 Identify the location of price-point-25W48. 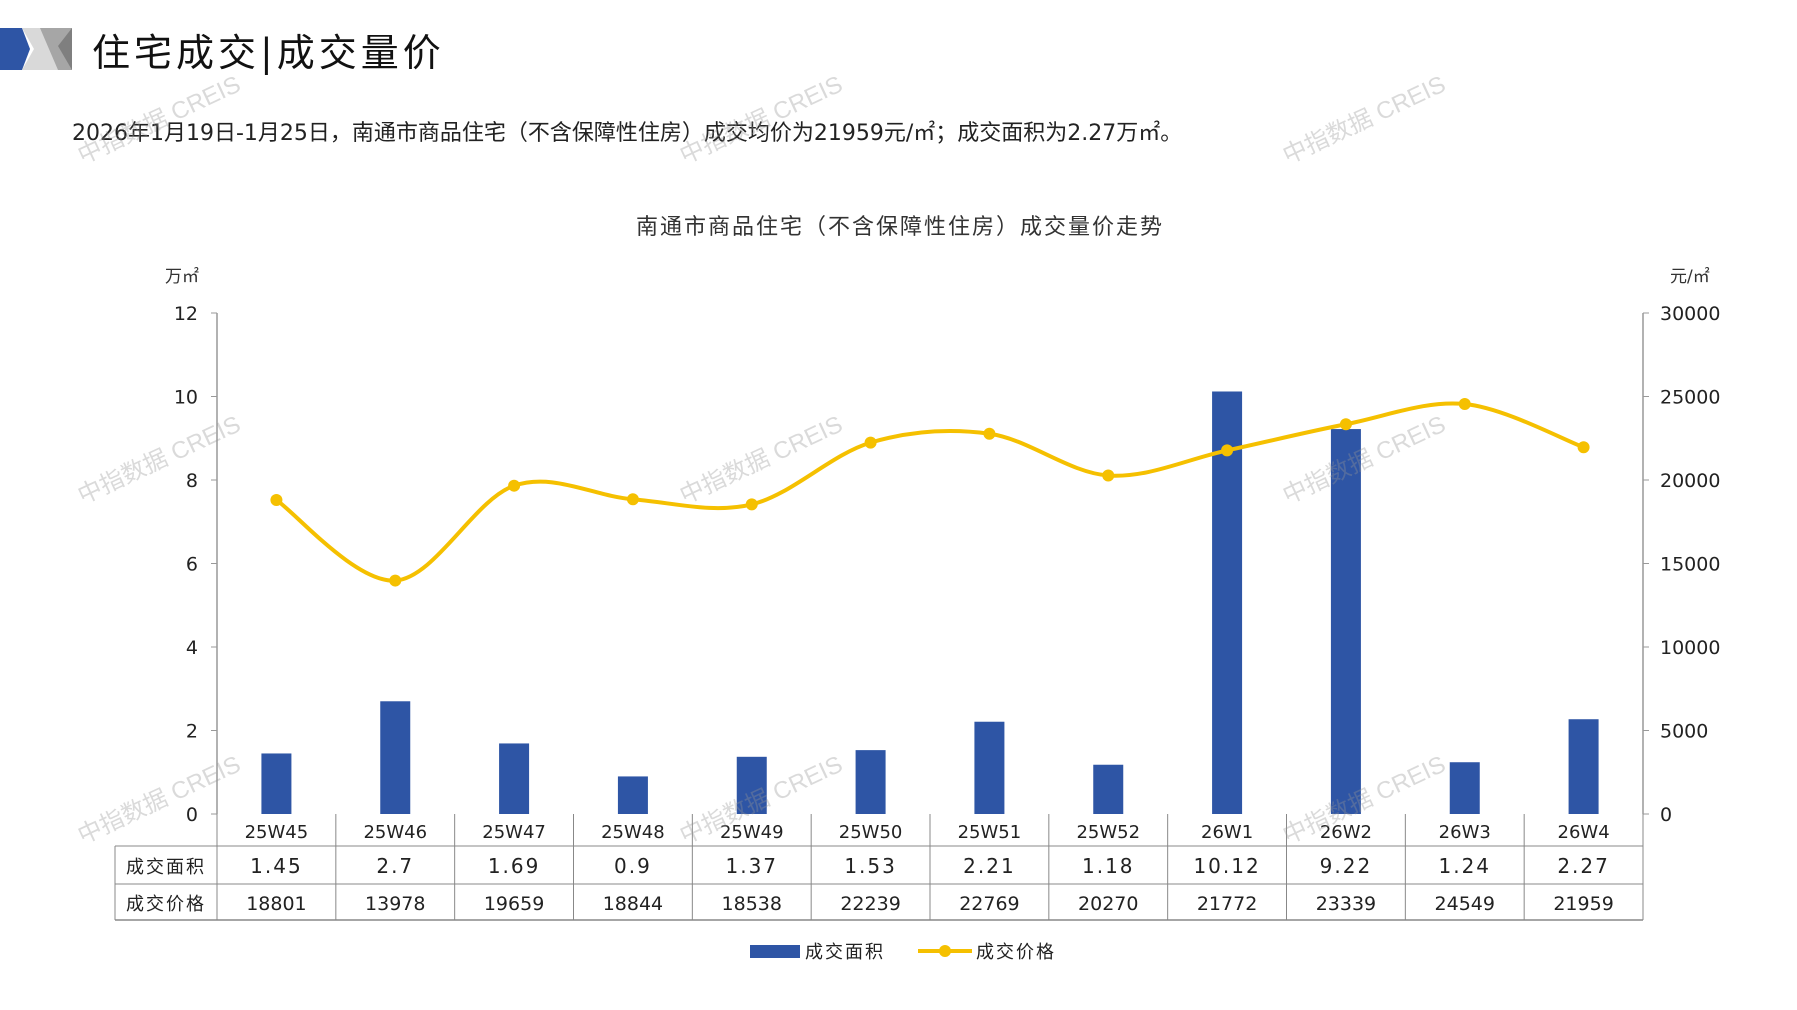
(632, 499).